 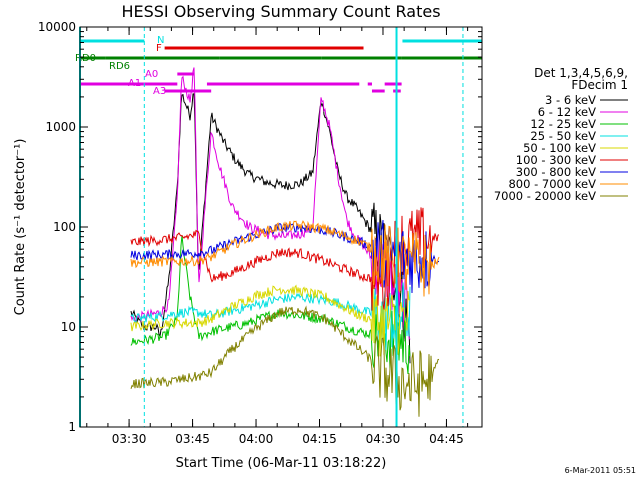 What do you see at coordinates (581, 73) in the screenshot?
I see `legend-title-line-1: Det 1,3,4,5,6,9,` at bounding box center [581, 73].